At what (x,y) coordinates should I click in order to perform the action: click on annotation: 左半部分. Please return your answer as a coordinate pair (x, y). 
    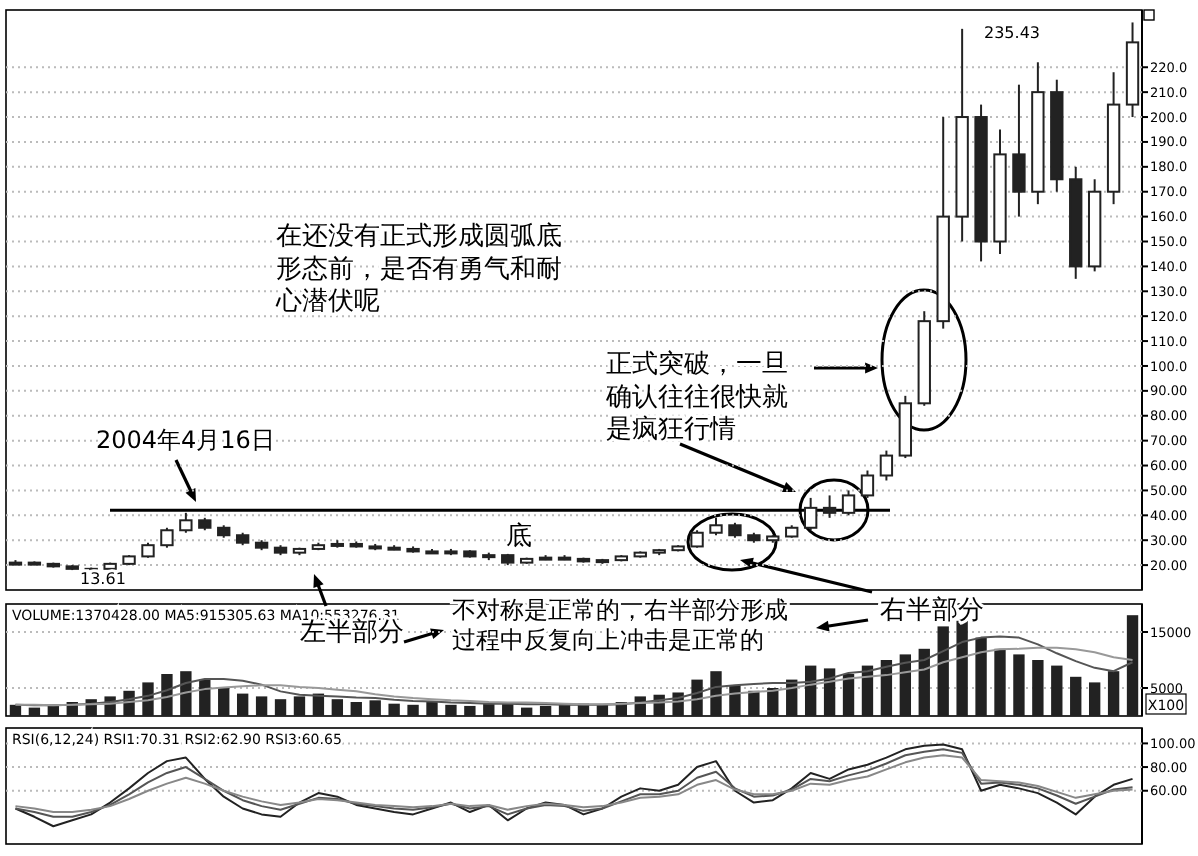
    Looking at the image, I should click on (352, 633).